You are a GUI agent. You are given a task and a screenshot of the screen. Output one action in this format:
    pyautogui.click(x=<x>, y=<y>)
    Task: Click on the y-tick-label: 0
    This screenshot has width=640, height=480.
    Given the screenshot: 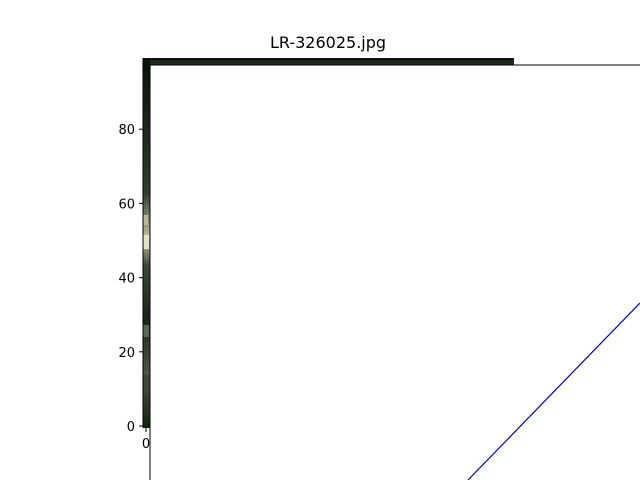 What is the action you would take?
    pyautogui.click(x=131, y=427)
    